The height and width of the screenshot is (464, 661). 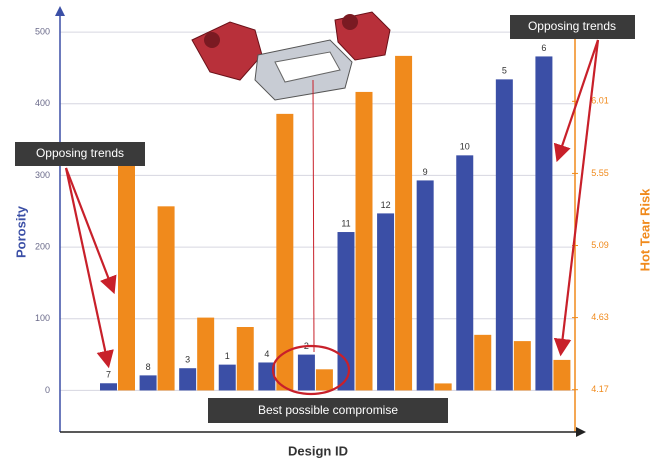 I want to click on category-label: 10, so click(x=465, y=147).